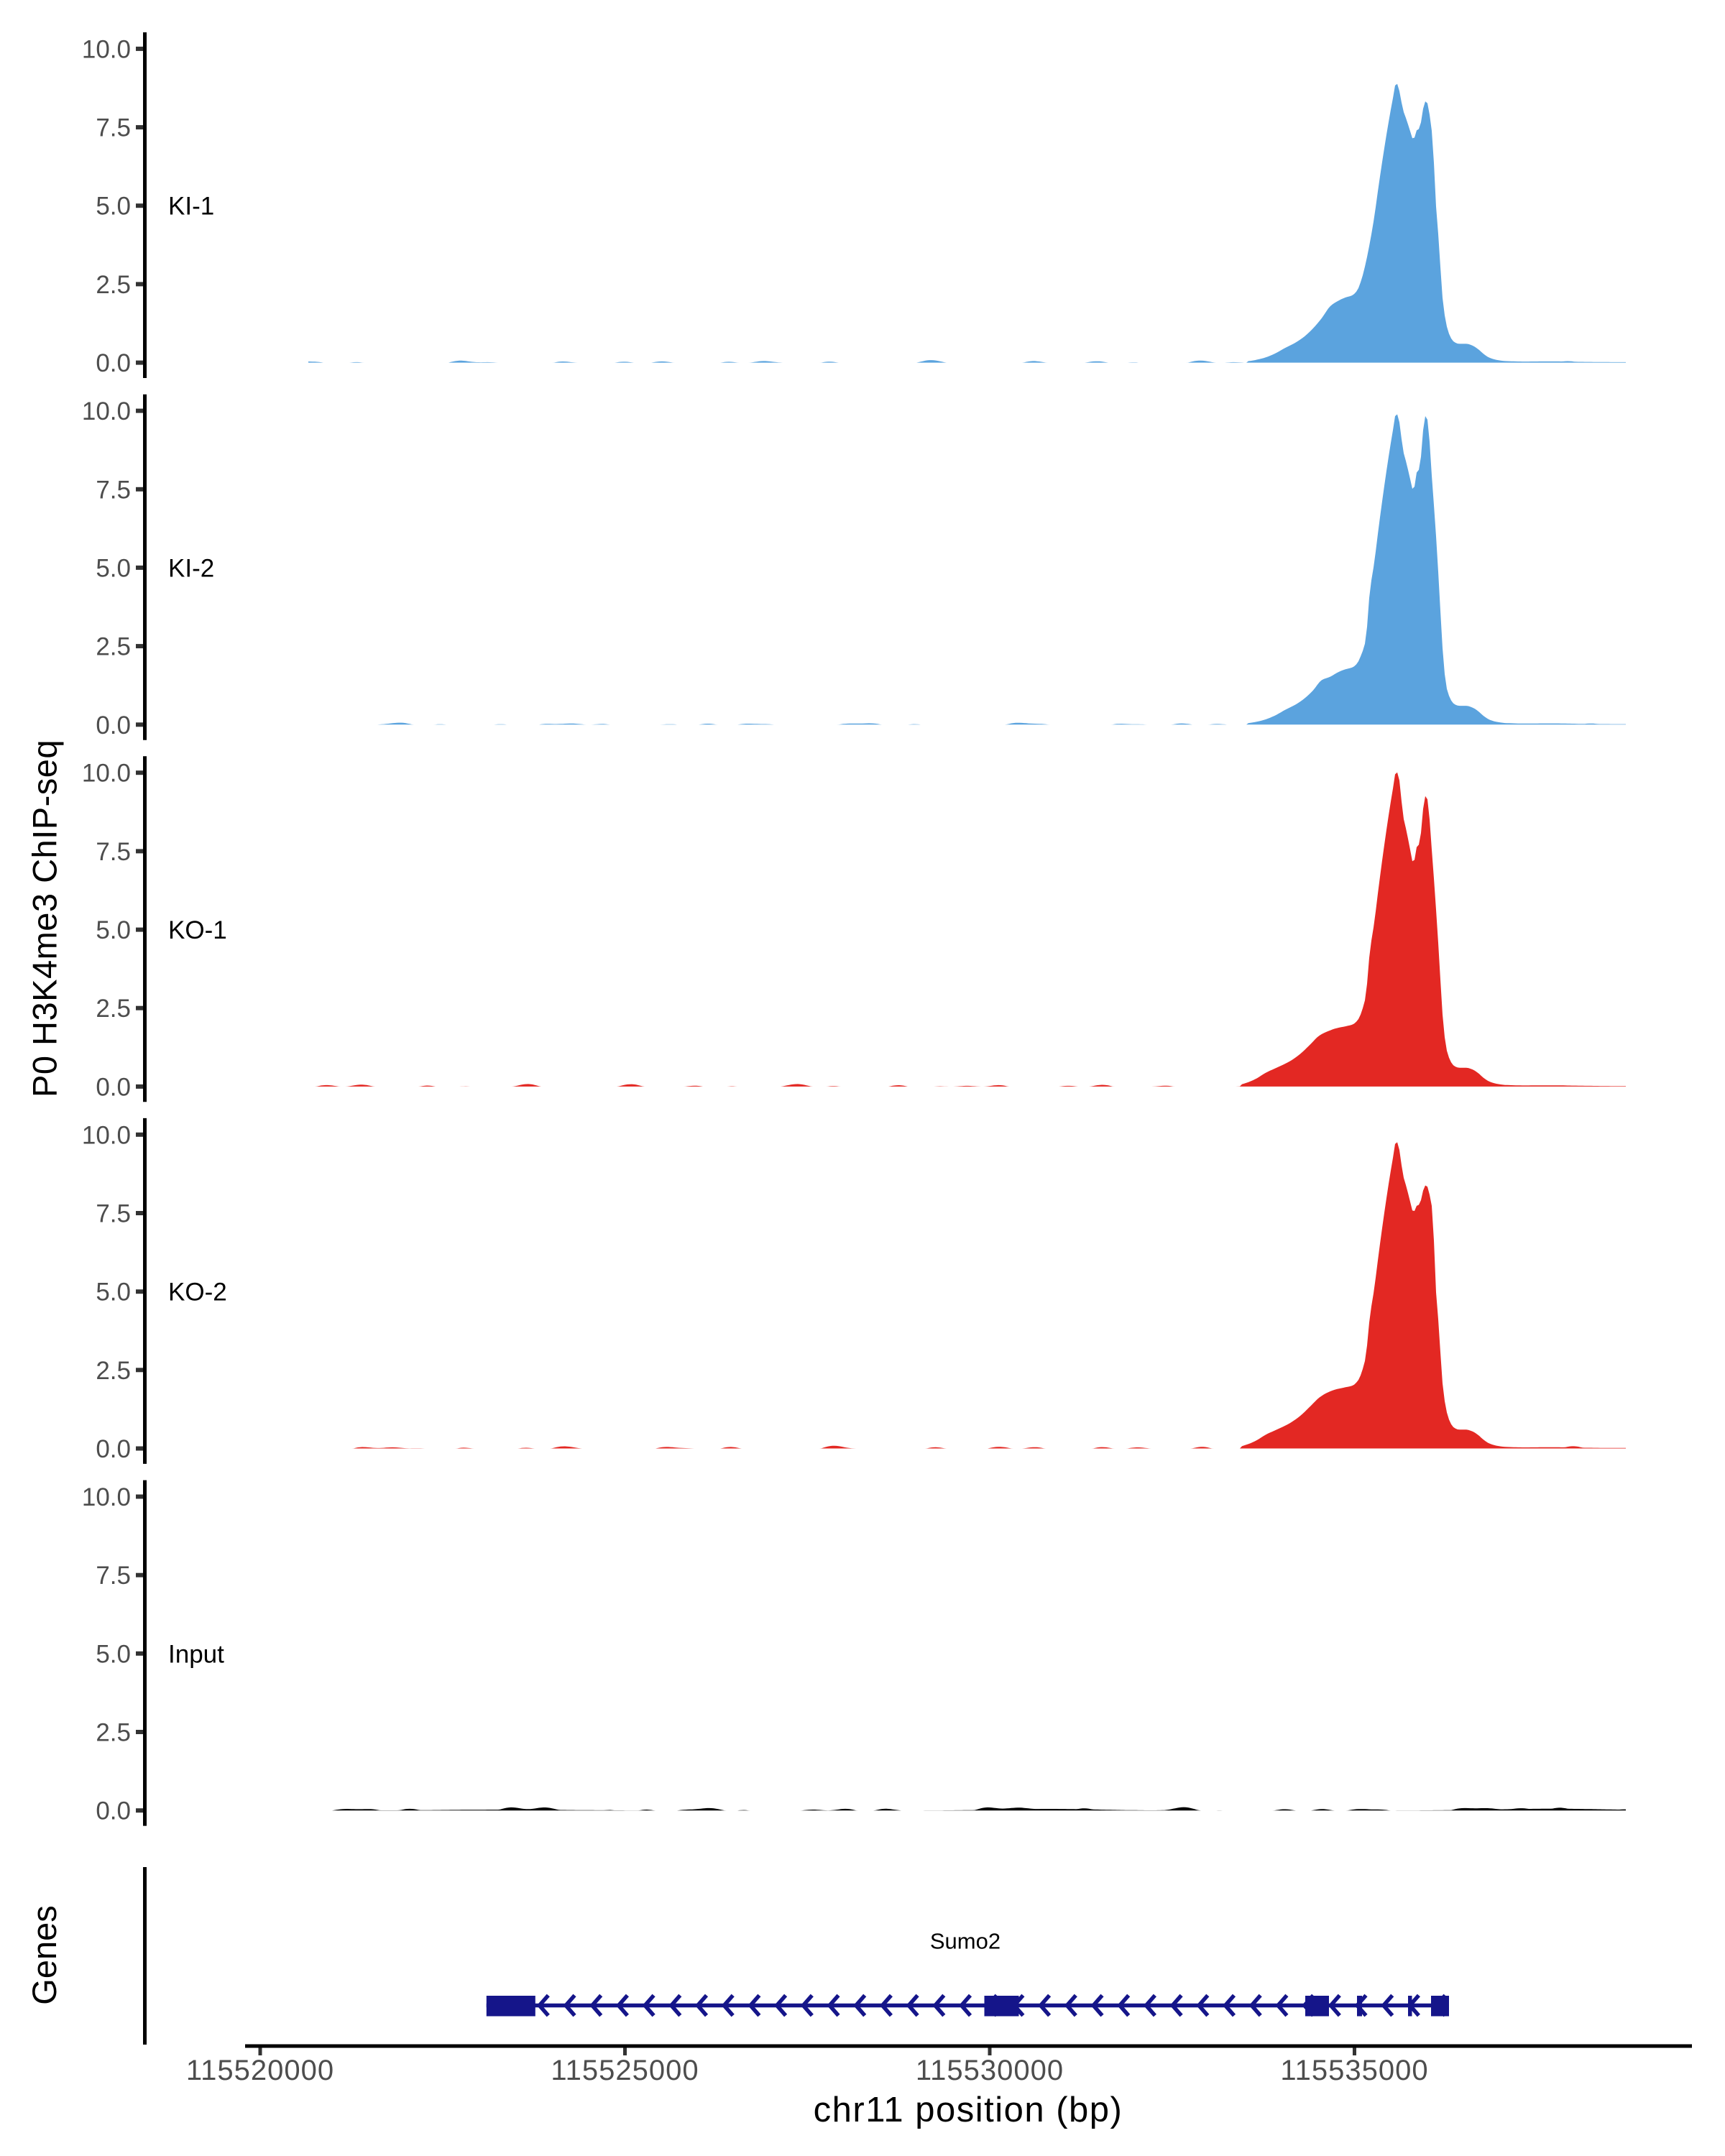 The width and height of the screenshot is (1725, 2156). I want to click on svg-text: 115535000, so click(1354, 2070).